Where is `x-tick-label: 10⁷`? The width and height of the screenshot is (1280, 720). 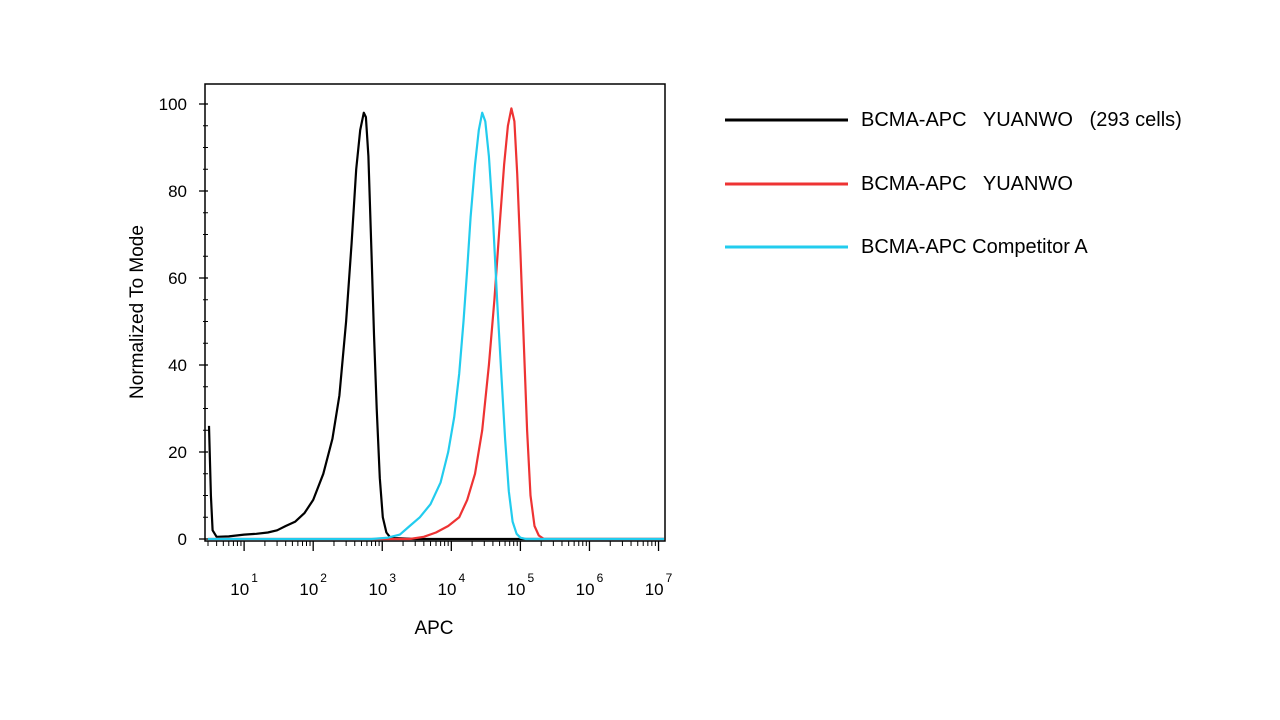 x-tick-label: 10⁷ is located at coordinates (659, 585).